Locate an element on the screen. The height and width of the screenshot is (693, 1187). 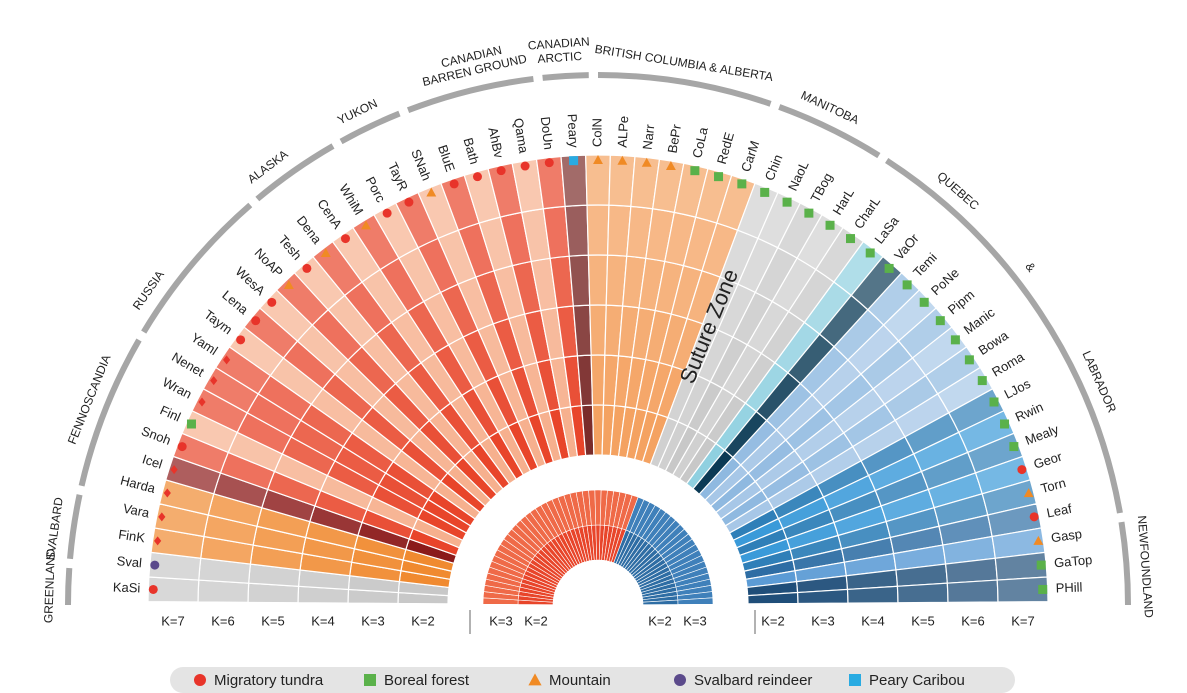
population-label: GaTop is located at coordinates (1073, 561).